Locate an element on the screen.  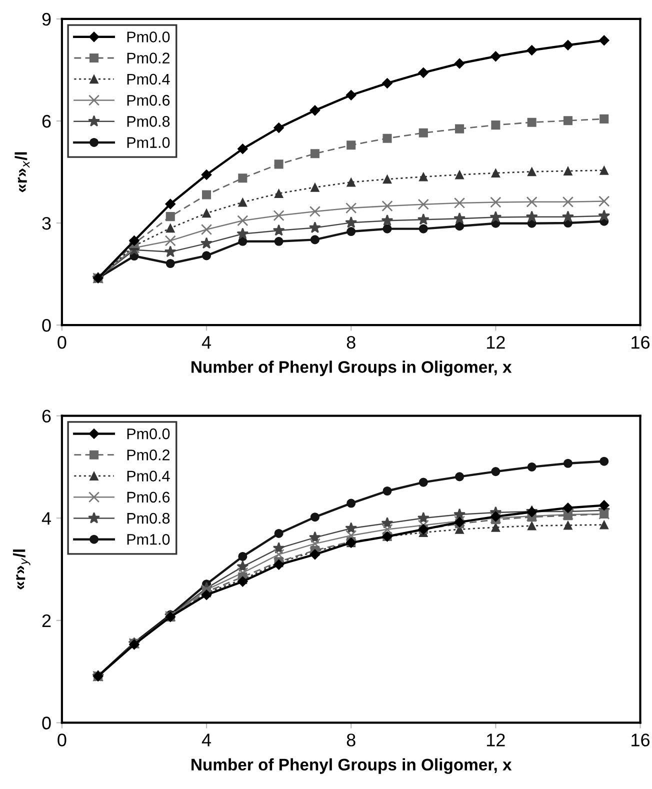
y-tick-label: 4 is located at coordinates (46, 518).